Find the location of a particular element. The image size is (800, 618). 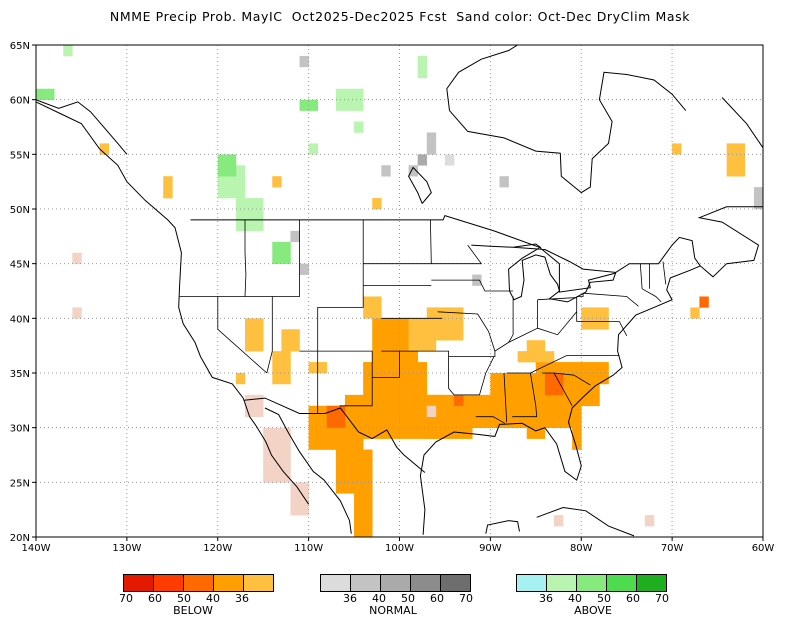

above-label-3: 60 is located at coordinates (633, 598).